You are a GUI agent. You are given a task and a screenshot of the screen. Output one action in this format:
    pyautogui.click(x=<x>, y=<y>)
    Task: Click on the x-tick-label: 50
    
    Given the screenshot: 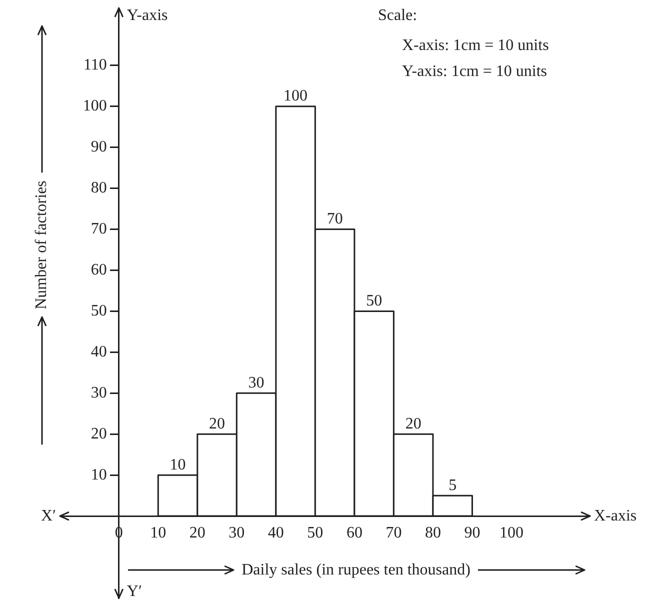 What is the action you would take?
    pyautogui.click(x=315, y=533)
    